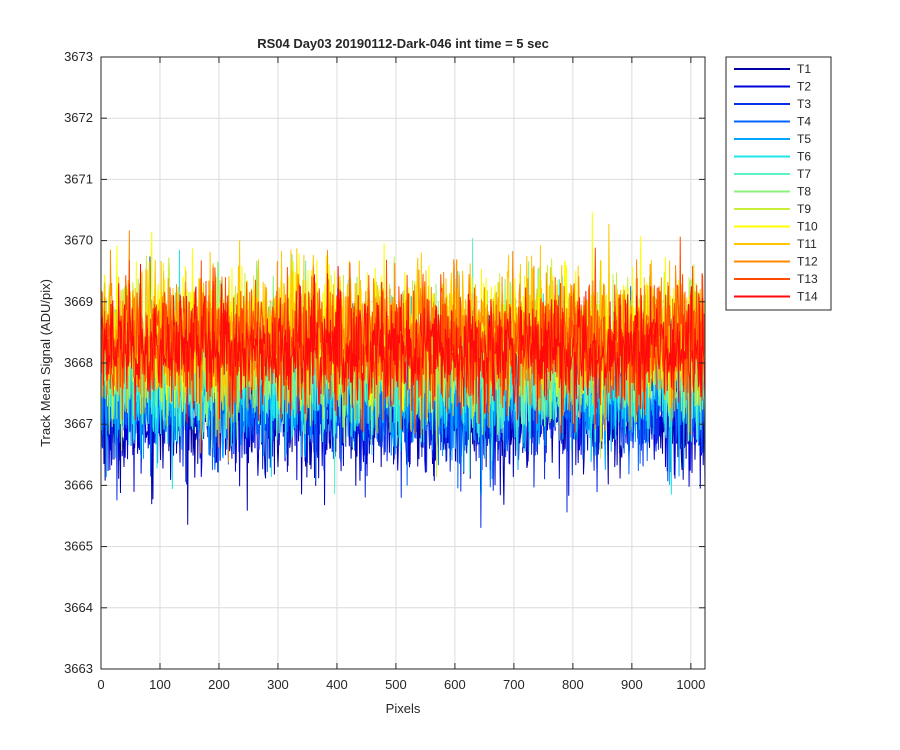 Image resolution: width=900 pixels, height=750 pixels. Describe the element at coordinates (78, 301) in the screenshot. I see `y-tick-label: 3669` at that location.